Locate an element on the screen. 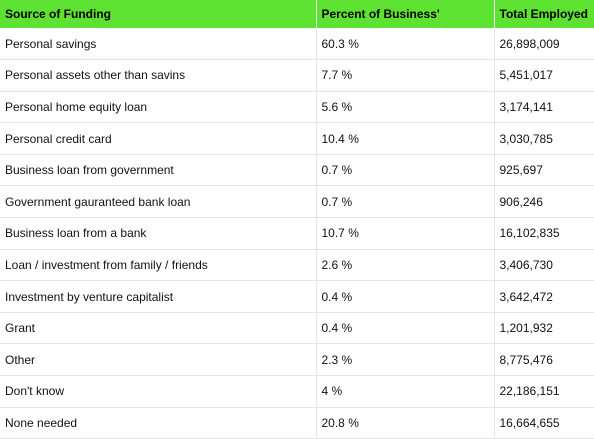 Image resolution: width=594 pixels, height=439 pixels. cell-total-employed: 16,102,835 is located at coordinates (544, 233).